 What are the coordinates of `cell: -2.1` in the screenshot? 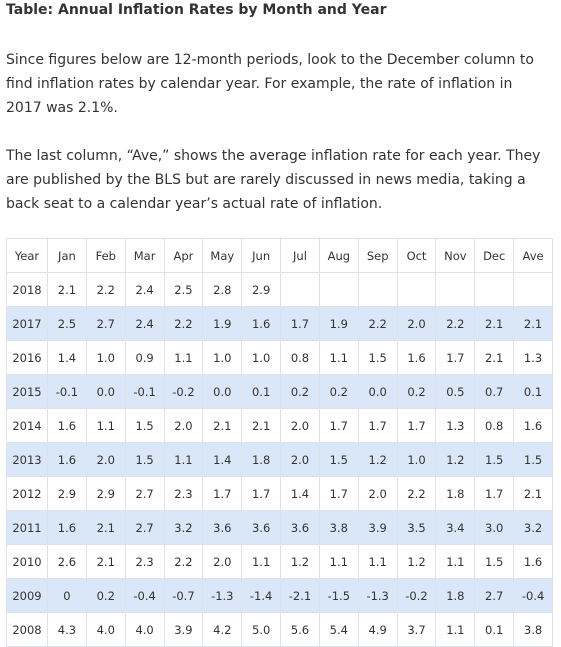 It's located at (300, 595).